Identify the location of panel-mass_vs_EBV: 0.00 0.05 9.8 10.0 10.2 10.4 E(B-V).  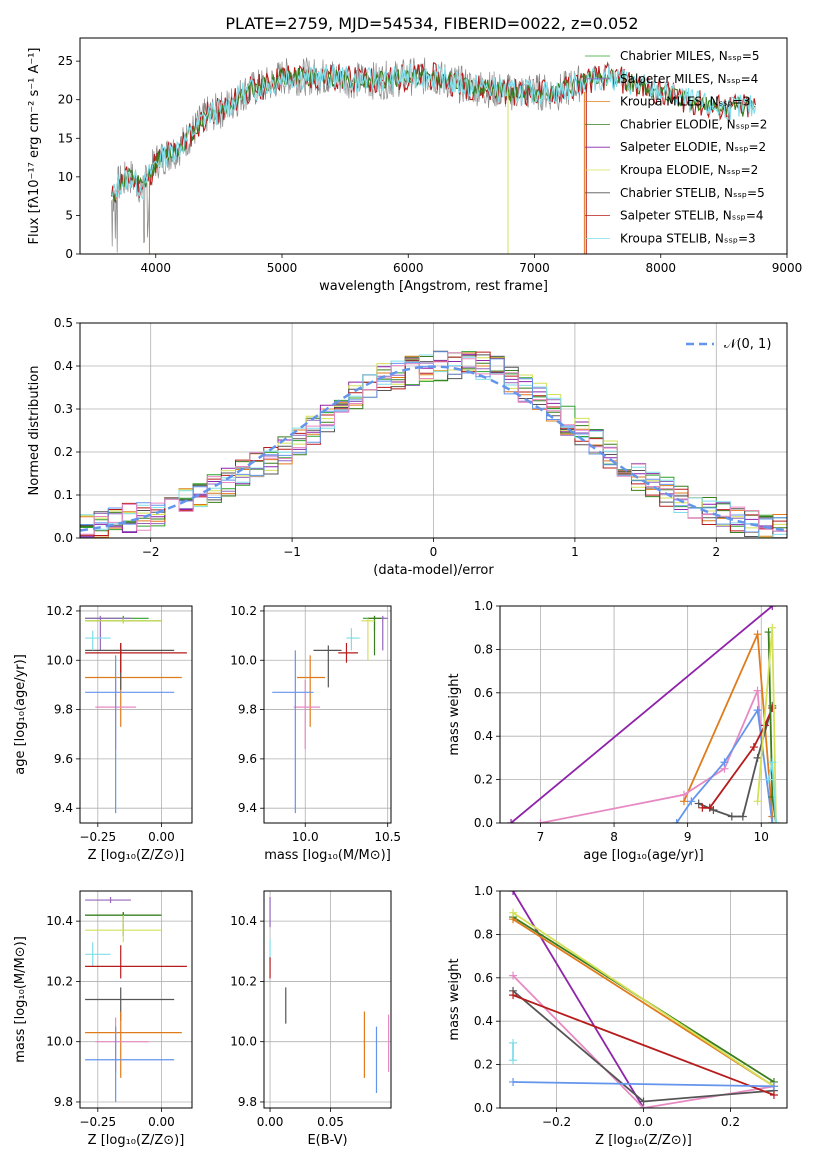
(311, 1019).